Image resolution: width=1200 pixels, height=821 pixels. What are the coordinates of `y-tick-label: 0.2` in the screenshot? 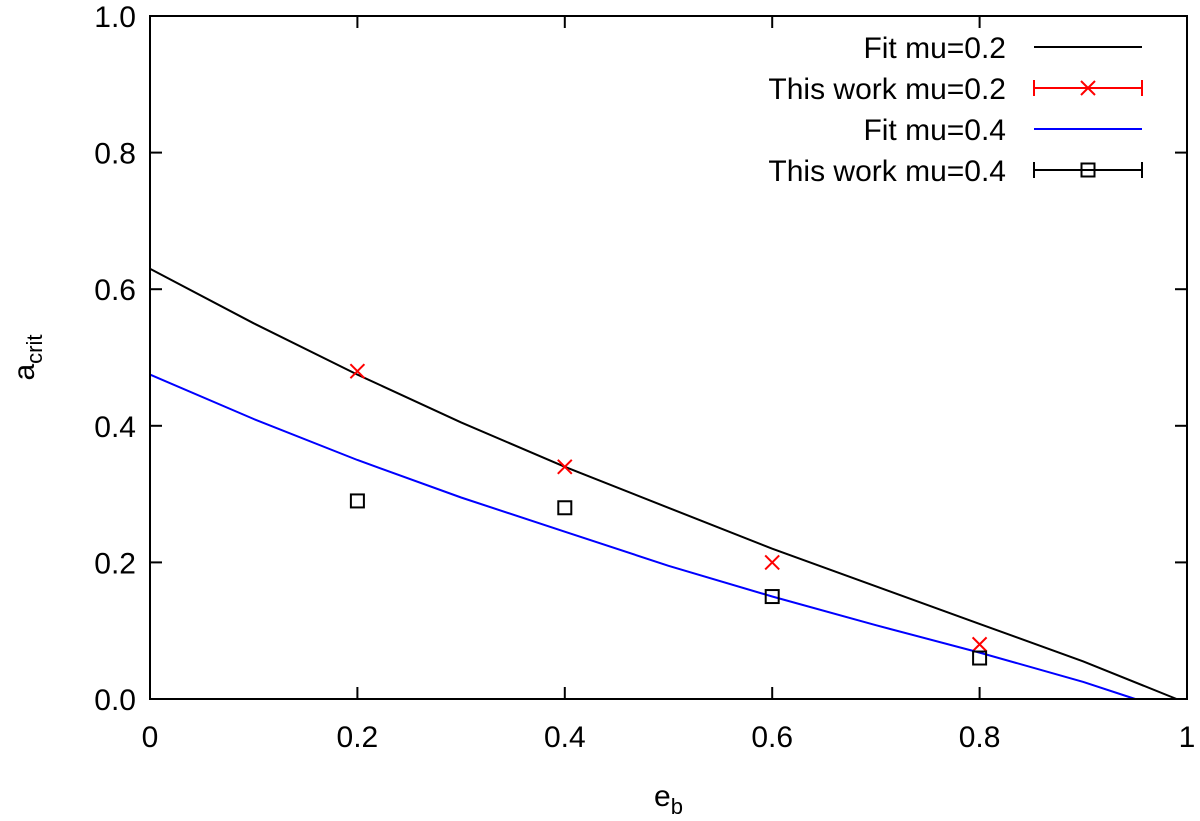 It's located at (115, 563).